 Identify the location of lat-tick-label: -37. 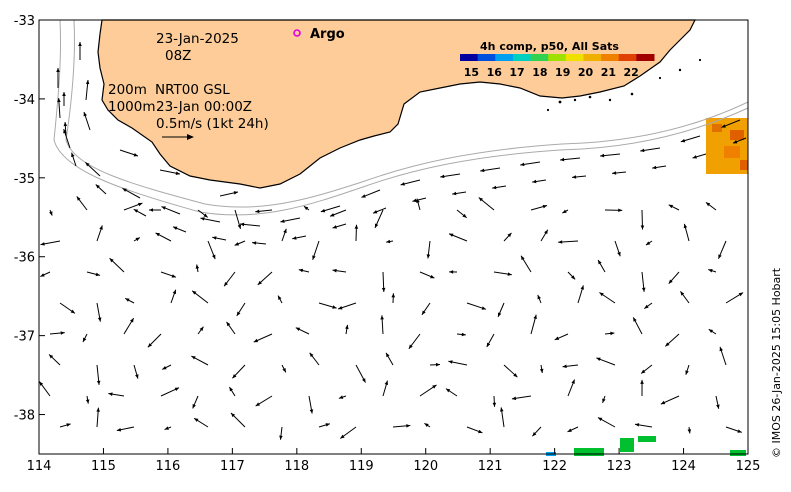
(24, 337).